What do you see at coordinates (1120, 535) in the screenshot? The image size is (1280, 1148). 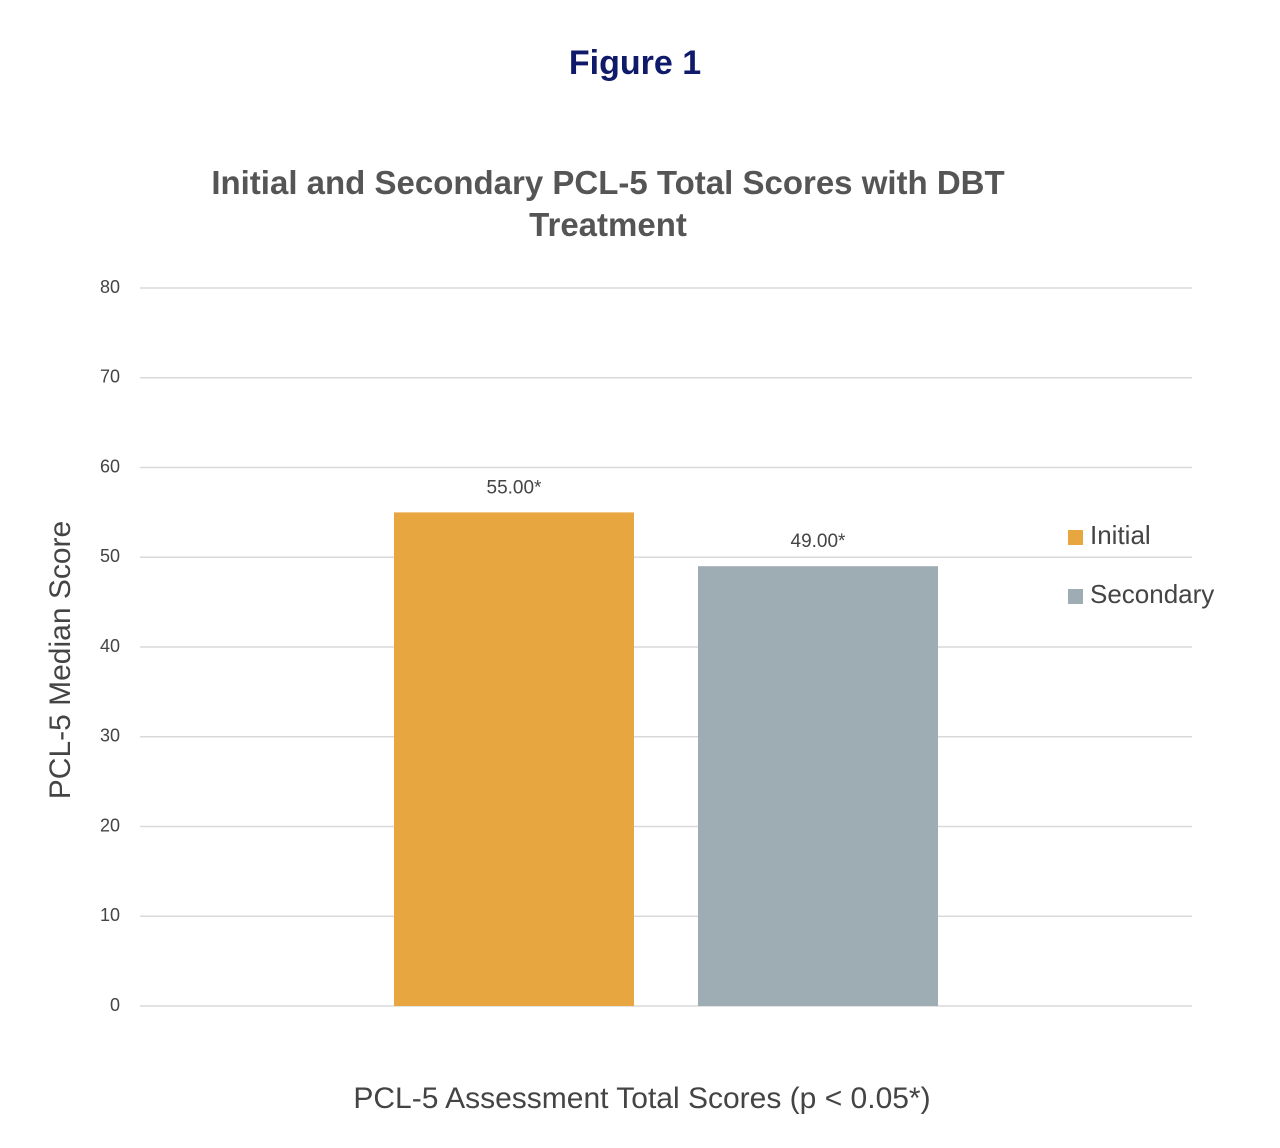 I see `legend-label: Initial` at bounding box center [1120, 535].